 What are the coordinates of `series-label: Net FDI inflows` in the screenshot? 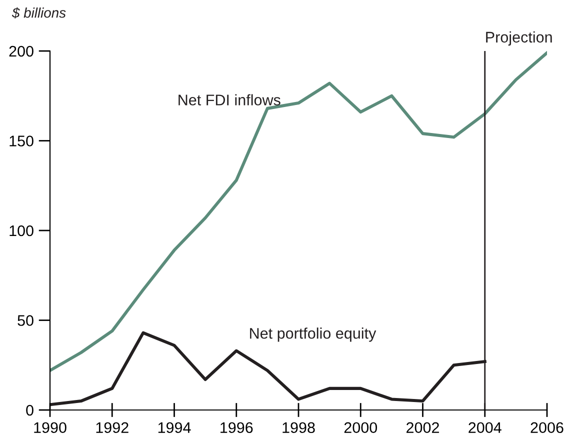 It's located at (229, 100).